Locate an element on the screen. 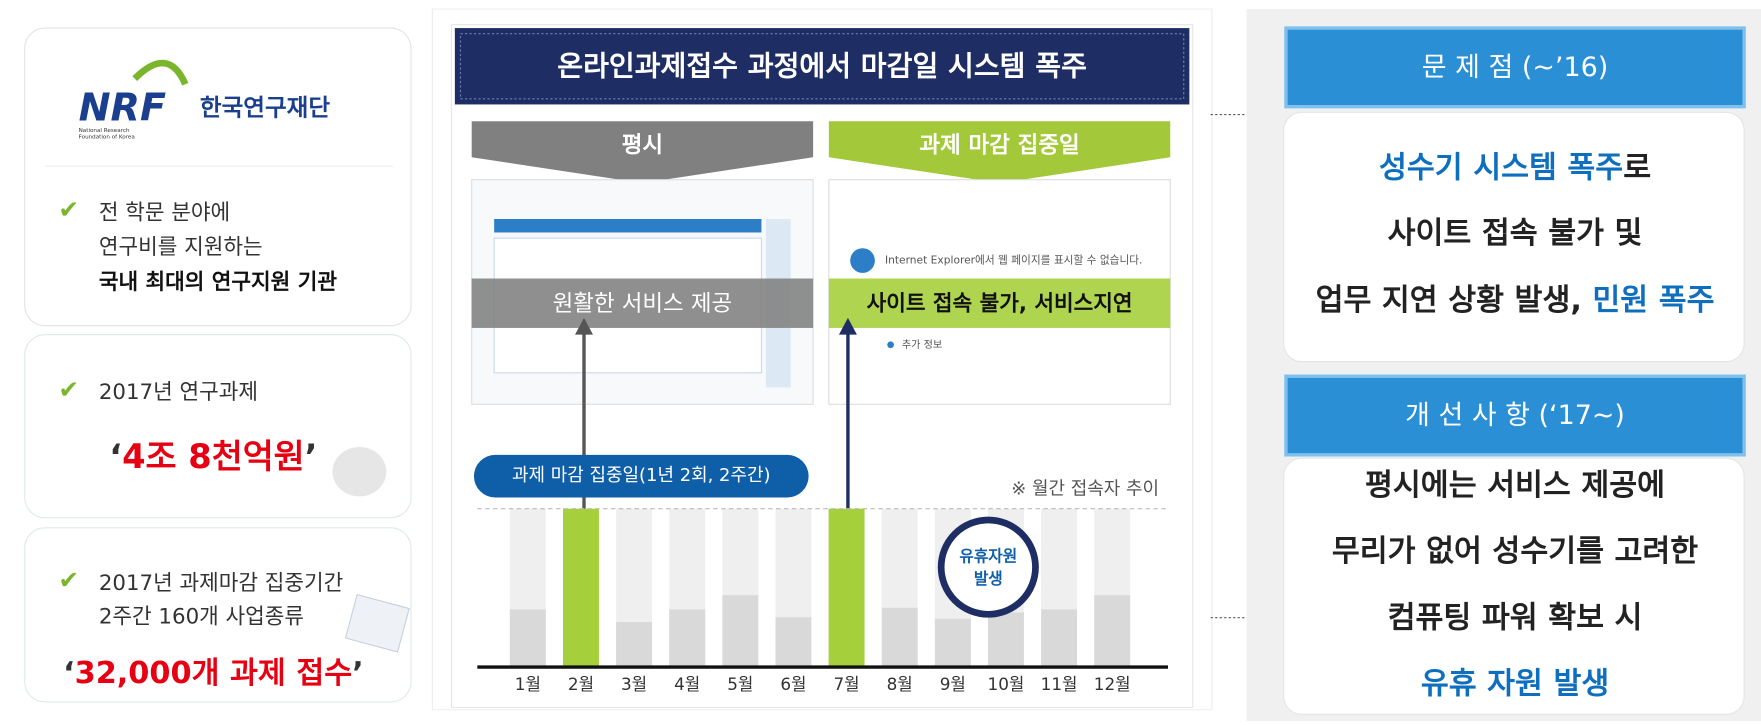  note: ※ 월간 접속자 추이 is located at coordinates (1085, 489).